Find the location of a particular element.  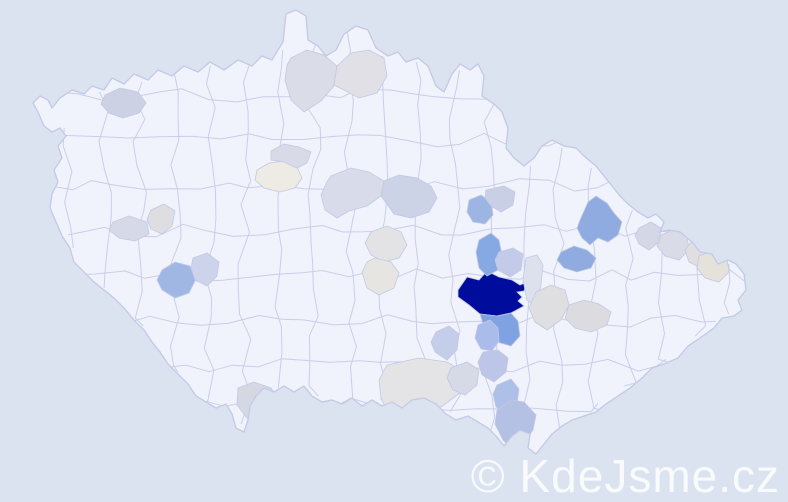

district-e-of-navy-light is located at coordinates (509, 262).